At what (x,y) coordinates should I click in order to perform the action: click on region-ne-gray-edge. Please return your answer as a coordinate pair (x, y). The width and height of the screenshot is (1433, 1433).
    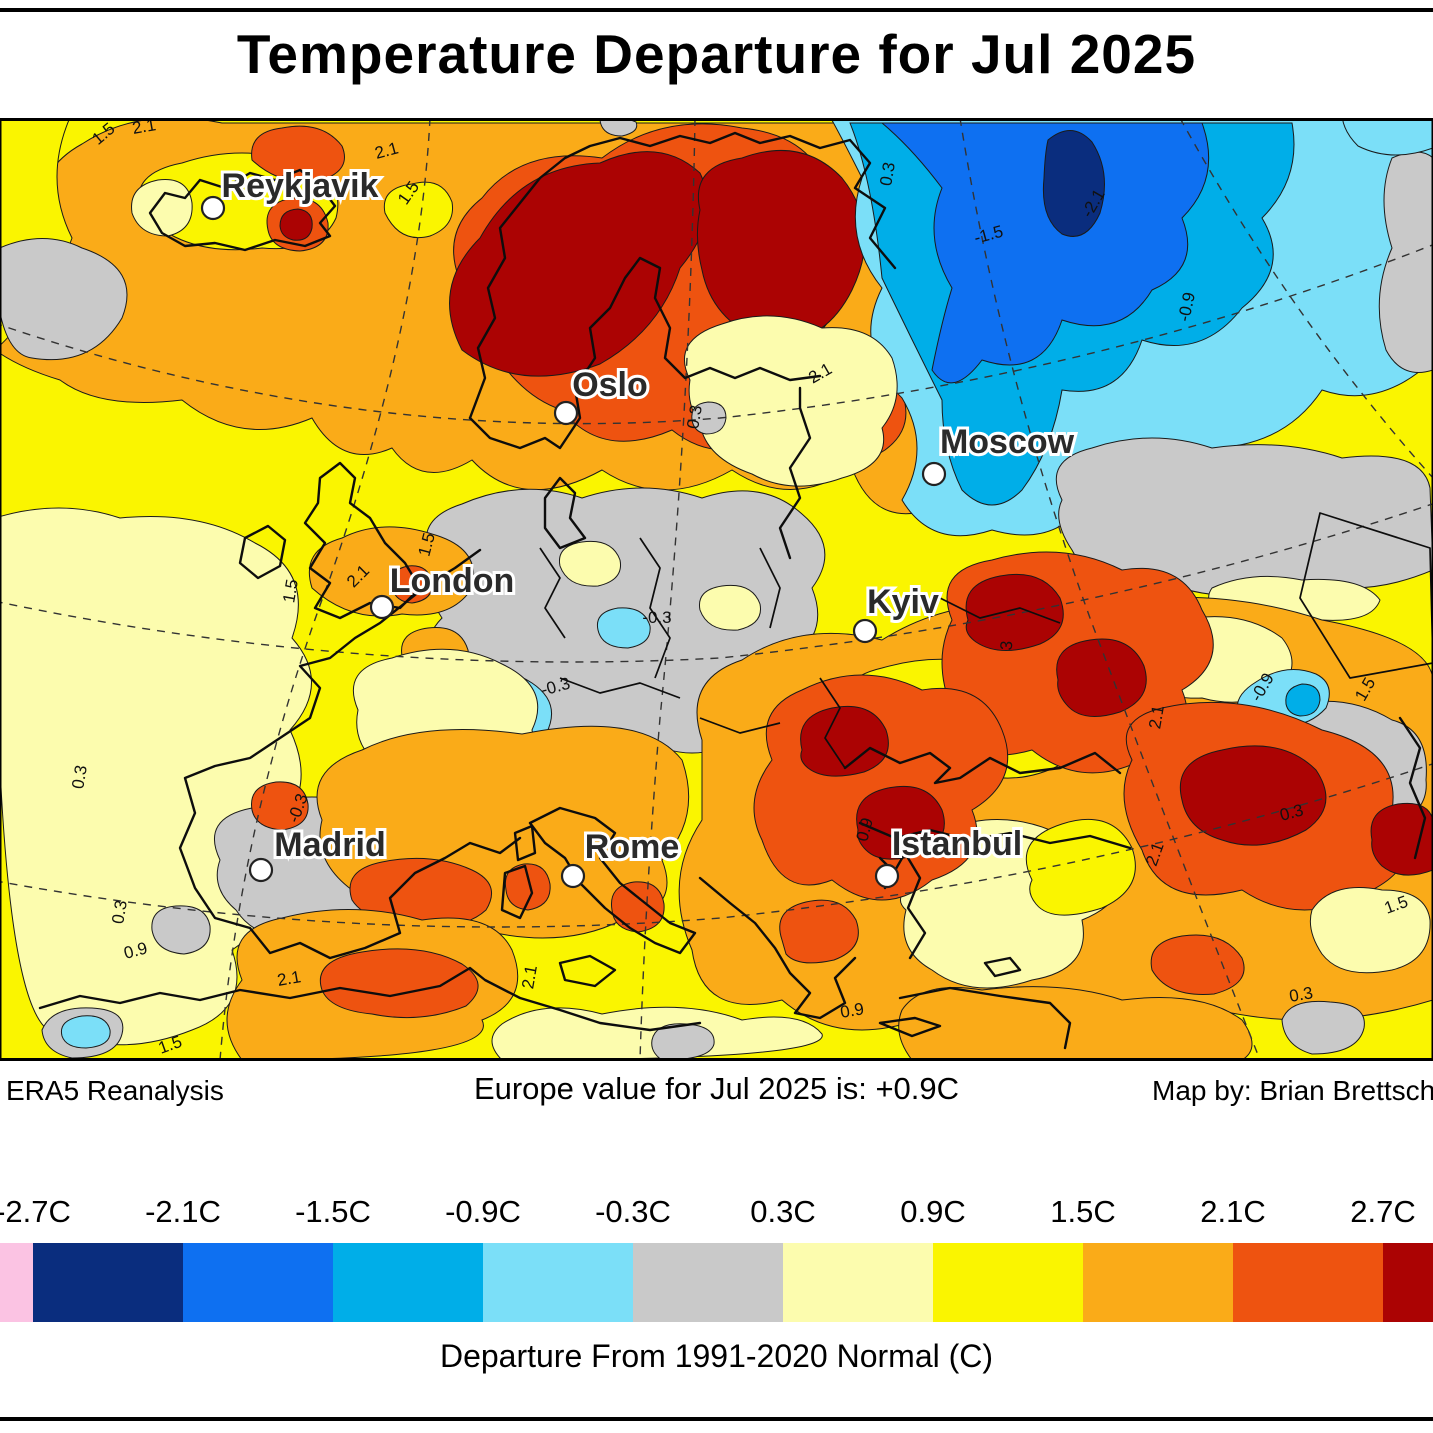
    Looking at the image, I should click on (1405, 262).